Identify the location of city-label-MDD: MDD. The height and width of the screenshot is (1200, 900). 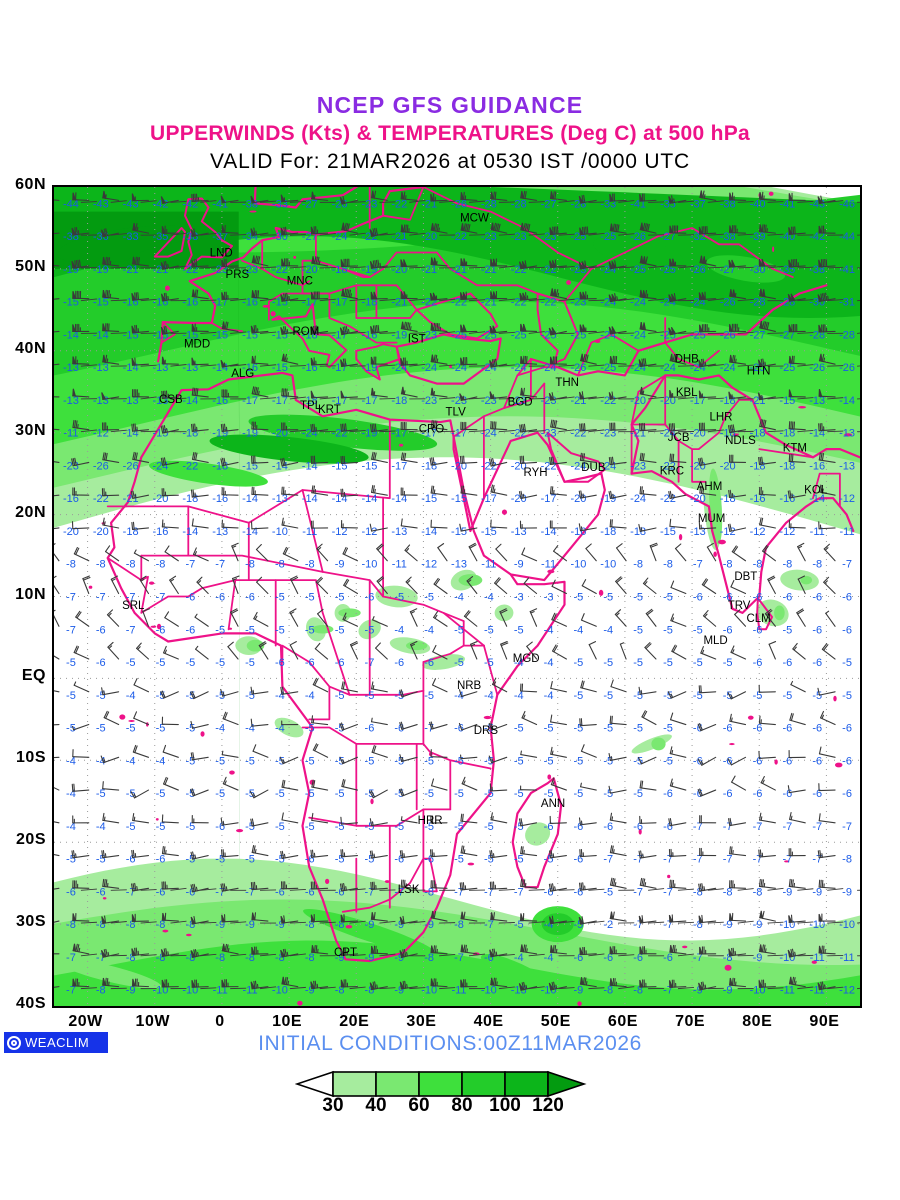
(197, 345).